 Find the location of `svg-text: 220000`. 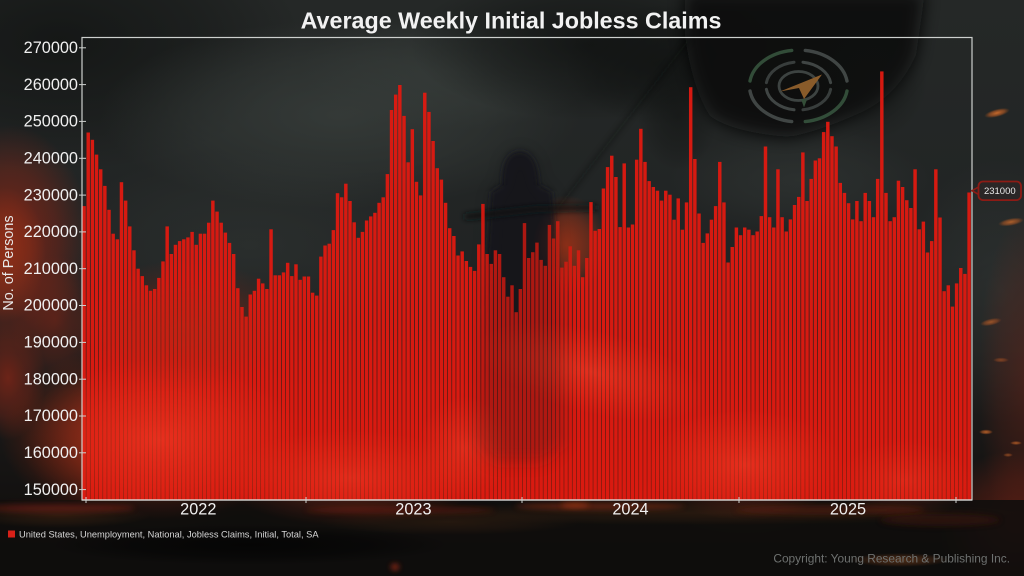

svg-text: 220000 is located at coordinates (51, 232).